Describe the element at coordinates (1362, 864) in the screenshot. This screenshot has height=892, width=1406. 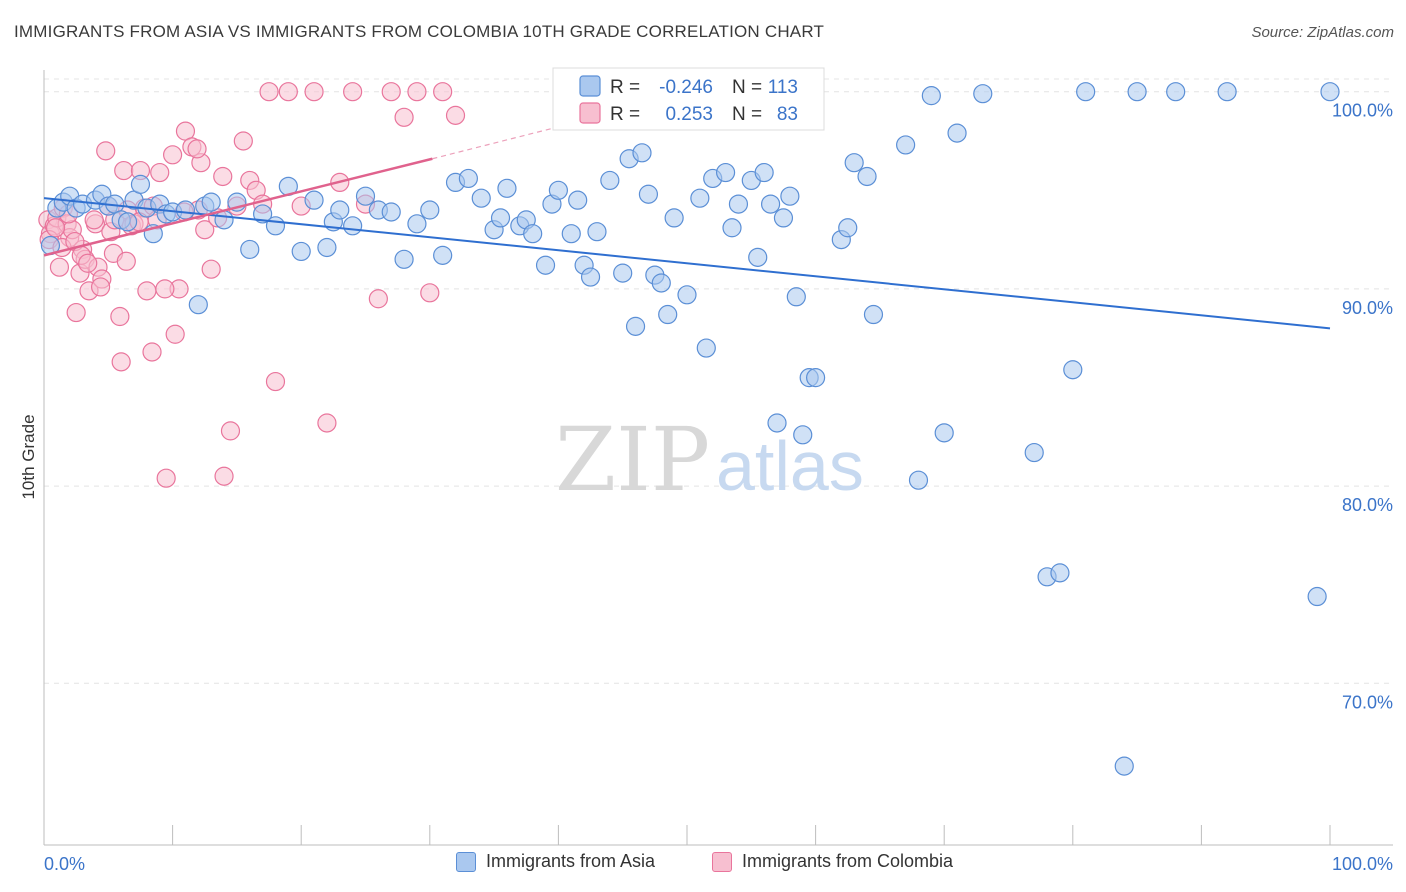
I see `x-tick-max: 100.0%` at that location.